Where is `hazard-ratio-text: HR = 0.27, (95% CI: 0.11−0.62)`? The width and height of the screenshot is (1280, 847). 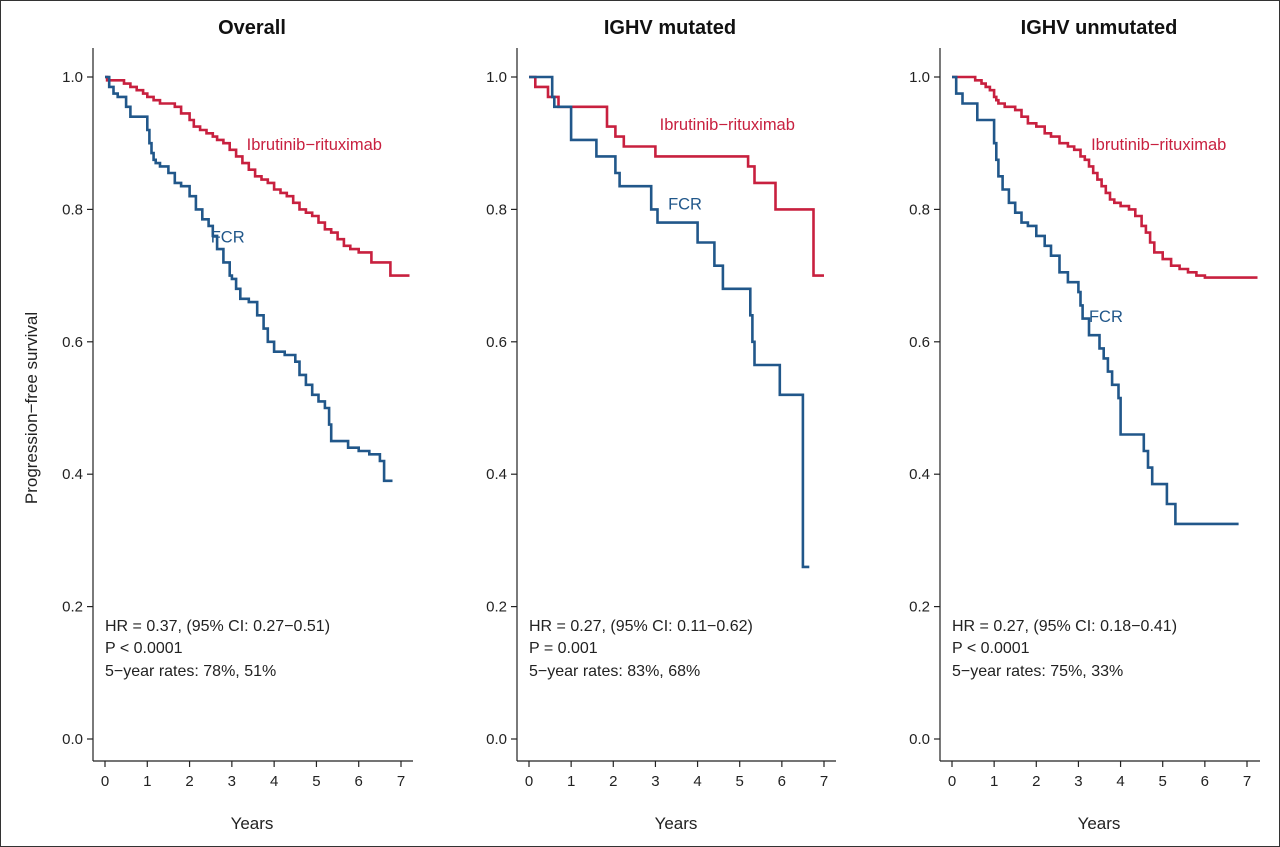
hazard-ratio-text: HR = 0.27, (95% CI: 0.11−0.62) is located at coordinates (641, 626).